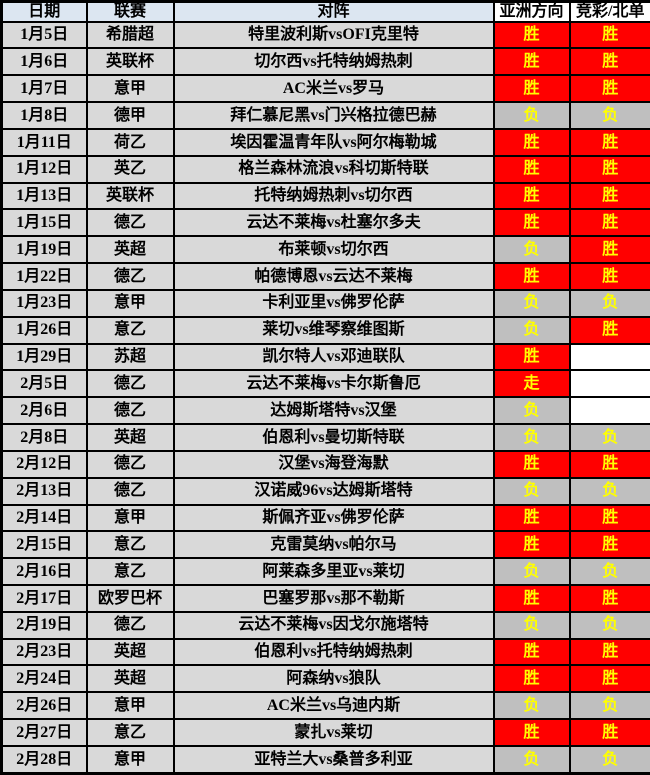 This screenshot has width=650, height=775. I want to click on table-row: 2月27日 意乙 蒙扎vs莱切 胜 胜, so click(325, 732).